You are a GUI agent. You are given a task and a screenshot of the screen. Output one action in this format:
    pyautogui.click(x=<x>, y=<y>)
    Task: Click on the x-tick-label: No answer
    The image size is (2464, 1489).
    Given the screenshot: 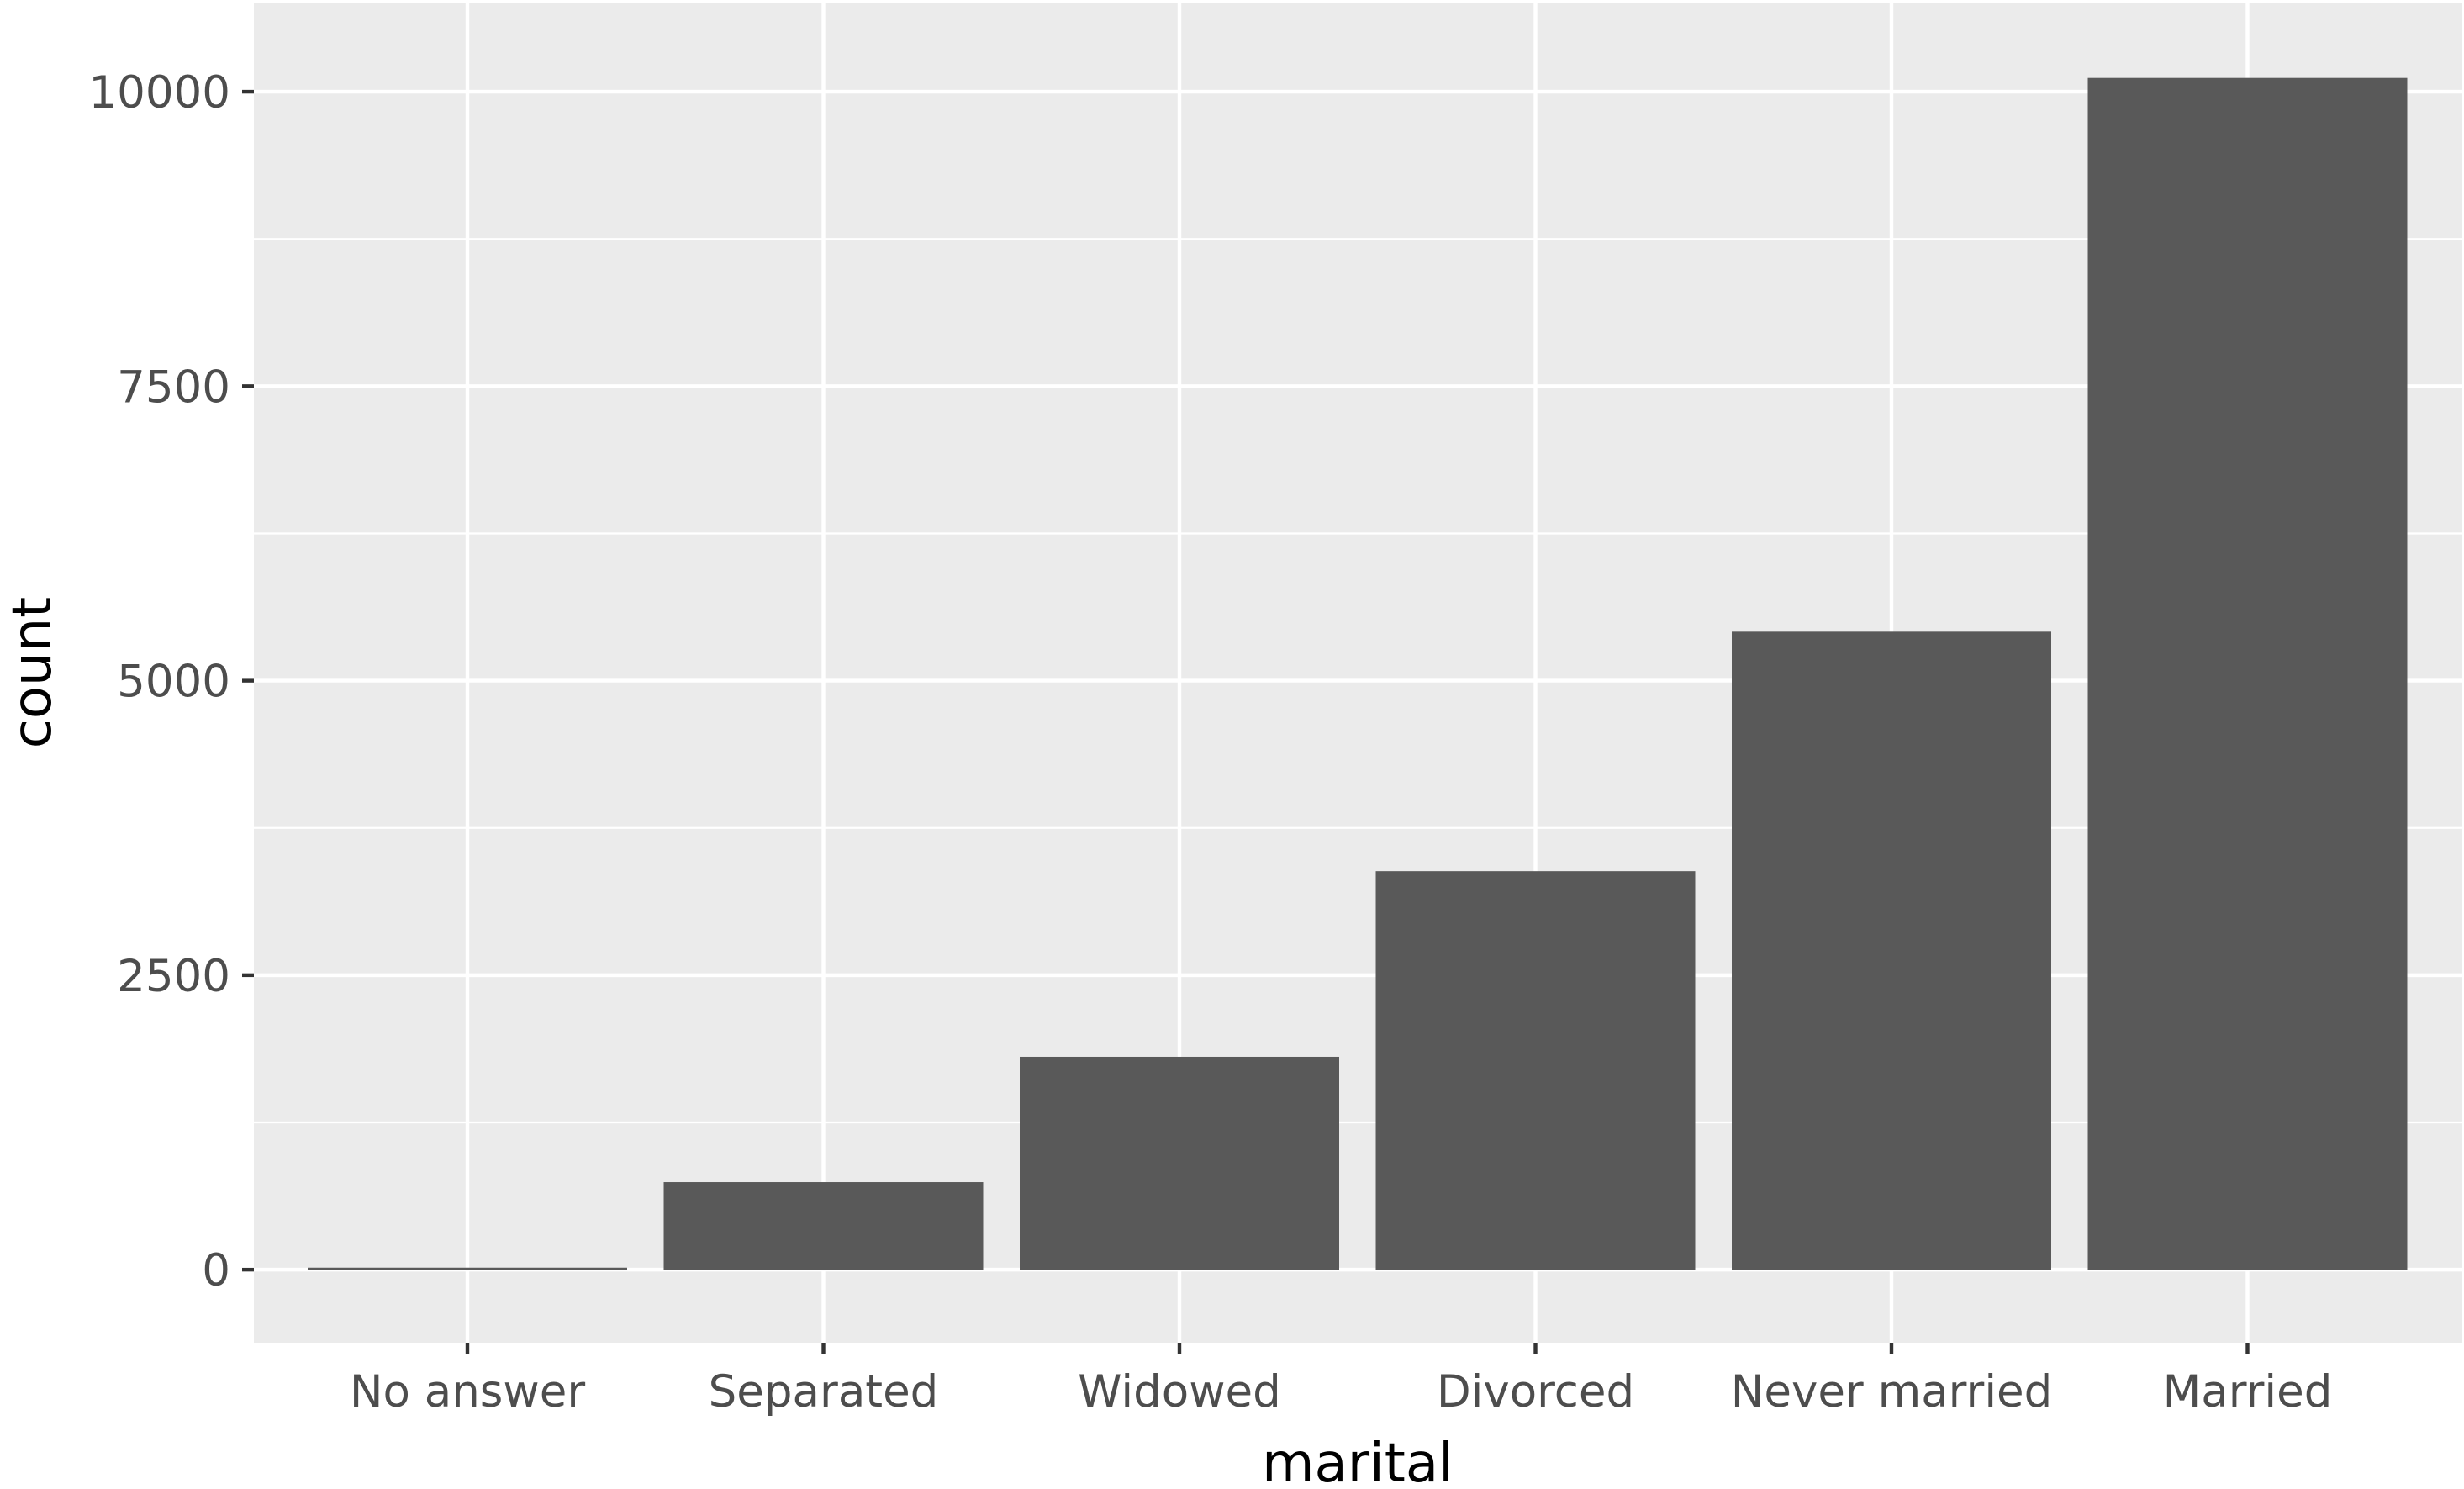 What is the action you would take?
    pyautogui.click(x=468, y=1392)
    